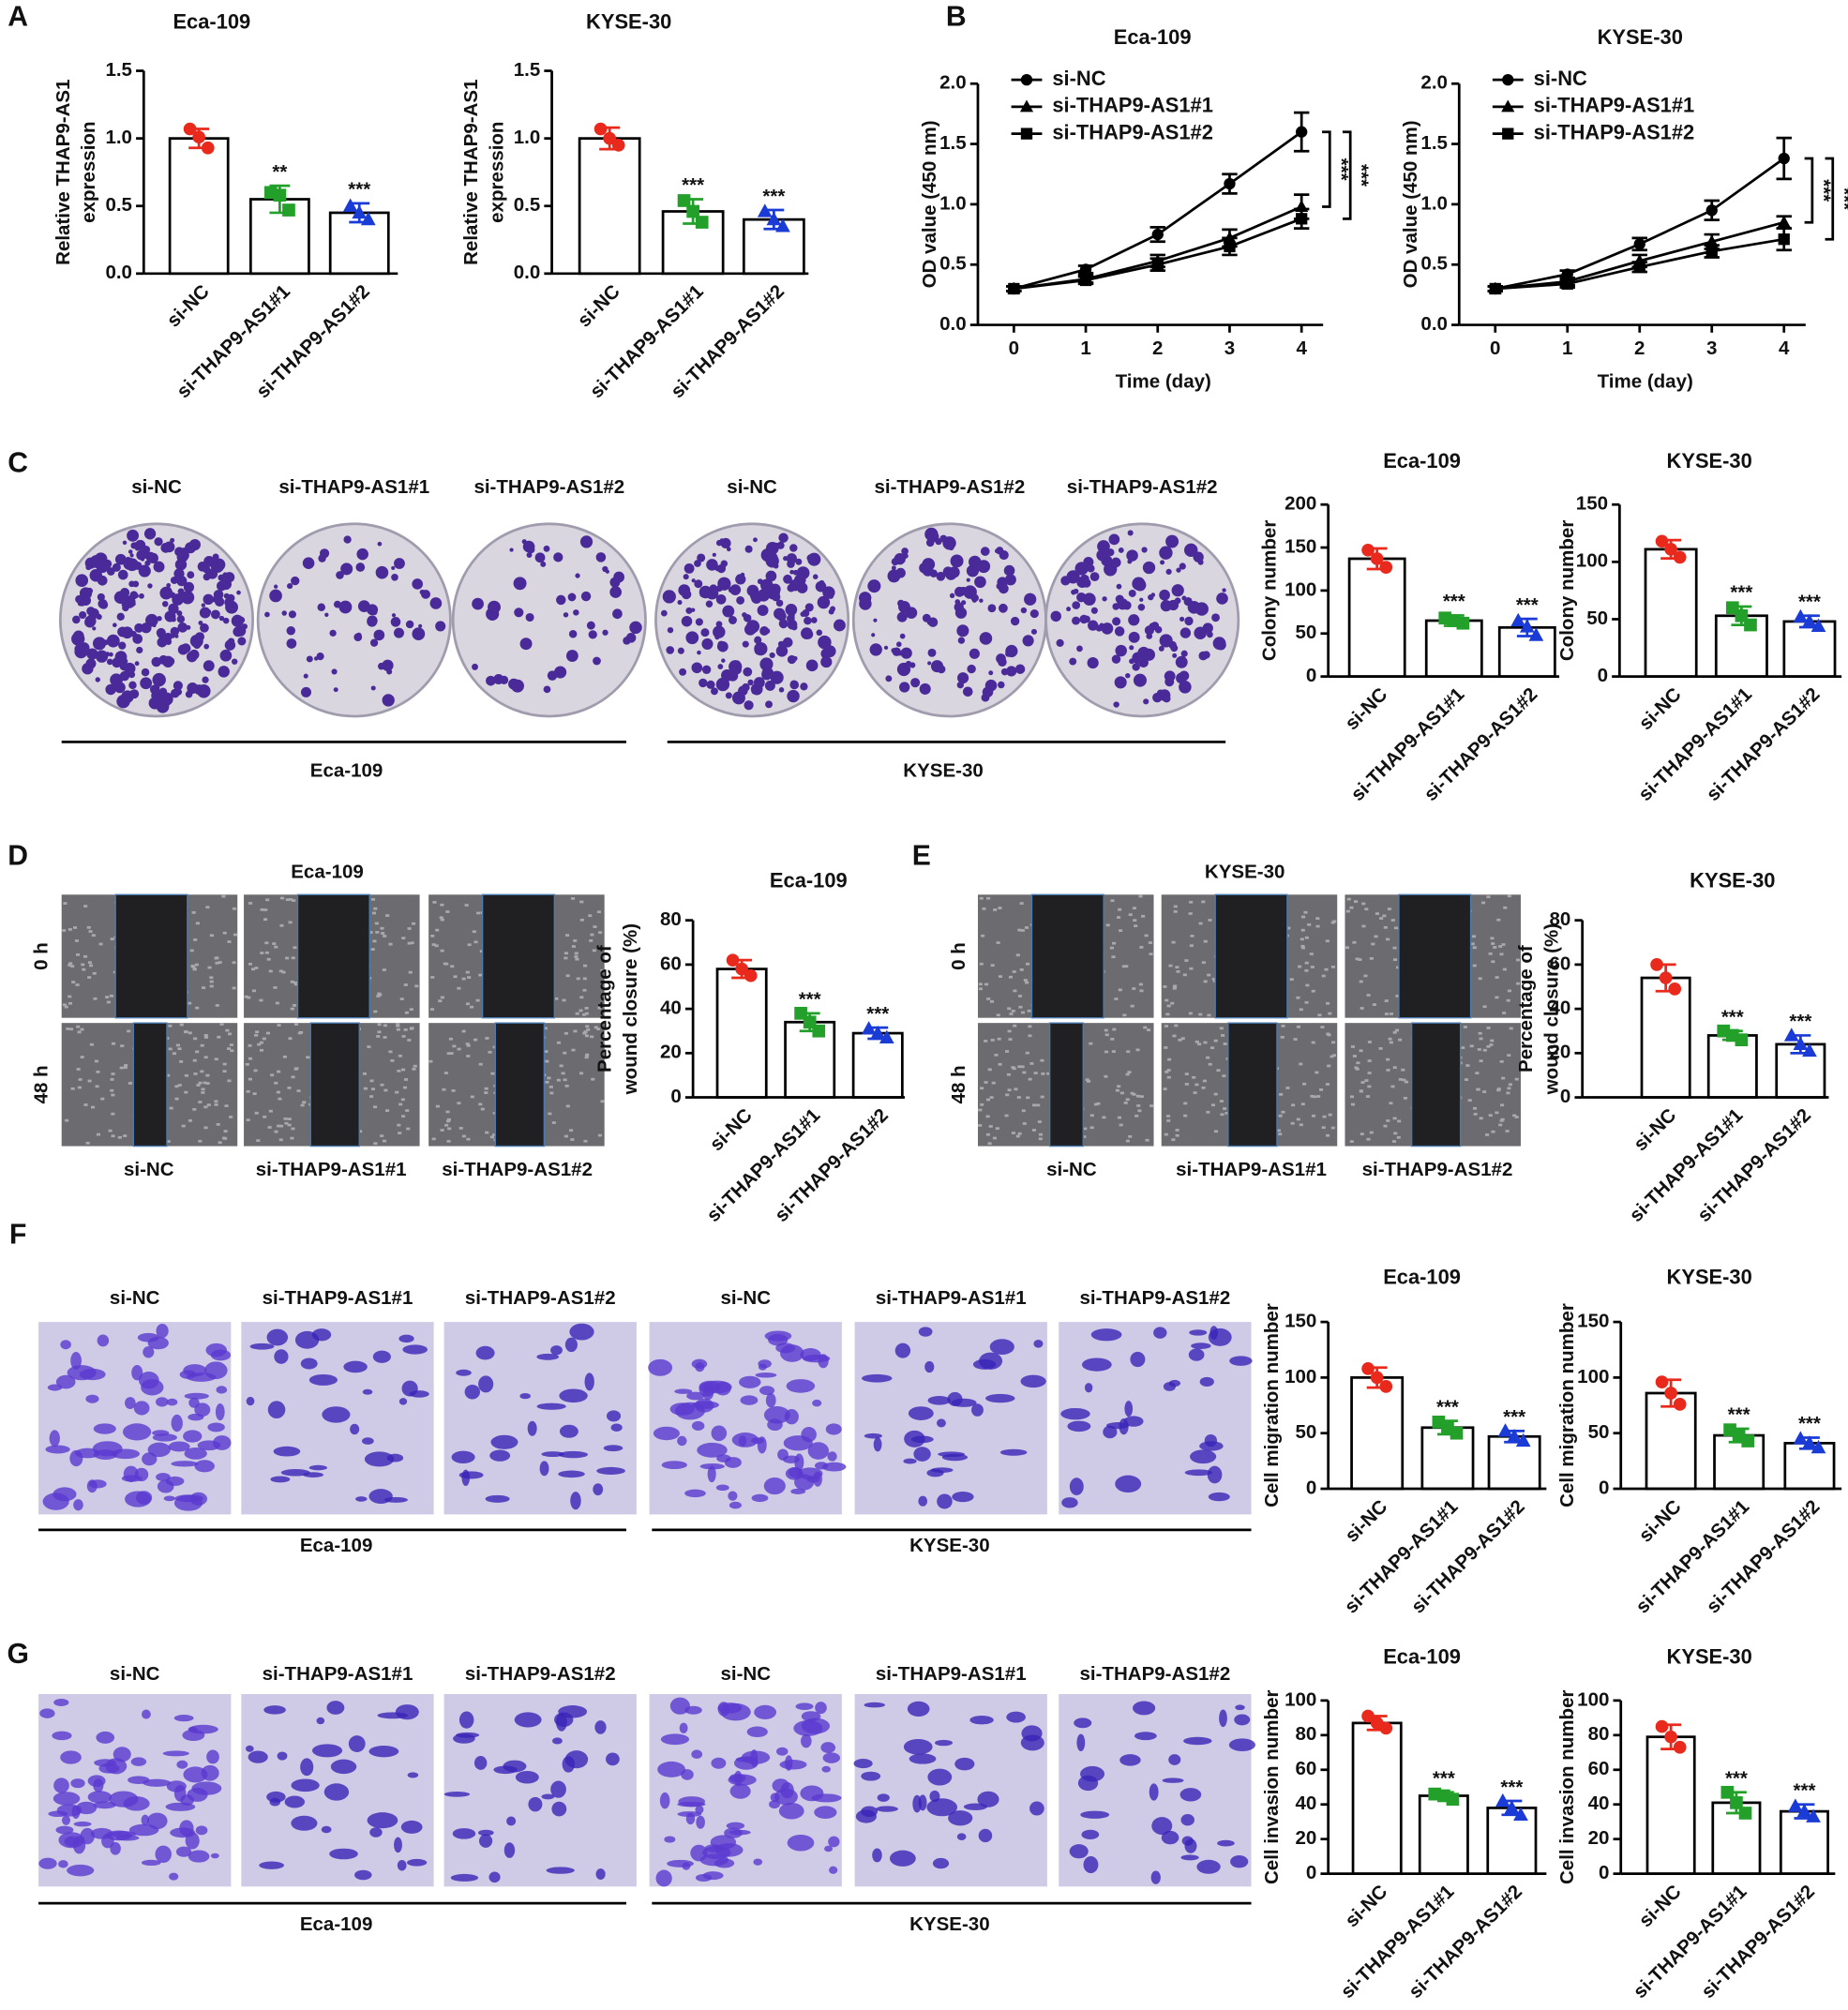  Describe the element at coordinates (1306, 1432) in the screenshot. I see `y-tick-label: 50` at that location.